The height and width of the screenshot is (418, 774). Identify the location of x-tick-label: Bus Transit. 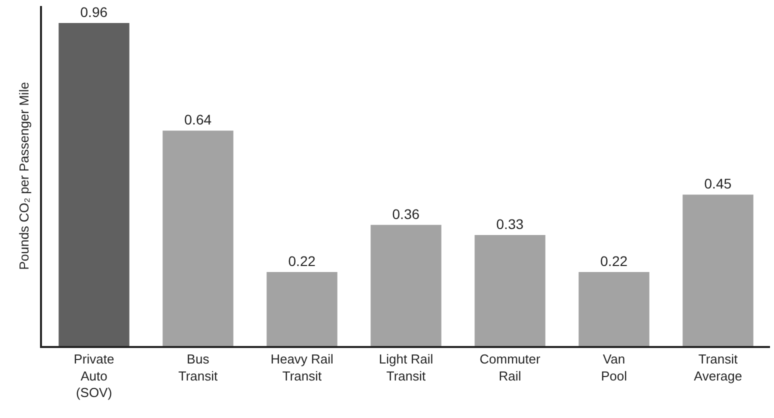
(198, 367).